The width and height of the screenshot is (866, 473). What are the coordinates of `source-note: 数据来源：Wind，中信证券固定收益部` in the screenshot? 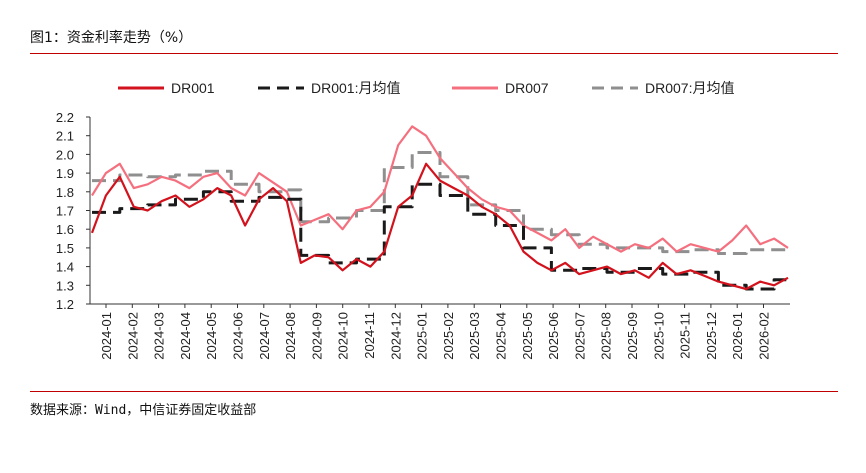 It's located at (143, 410).